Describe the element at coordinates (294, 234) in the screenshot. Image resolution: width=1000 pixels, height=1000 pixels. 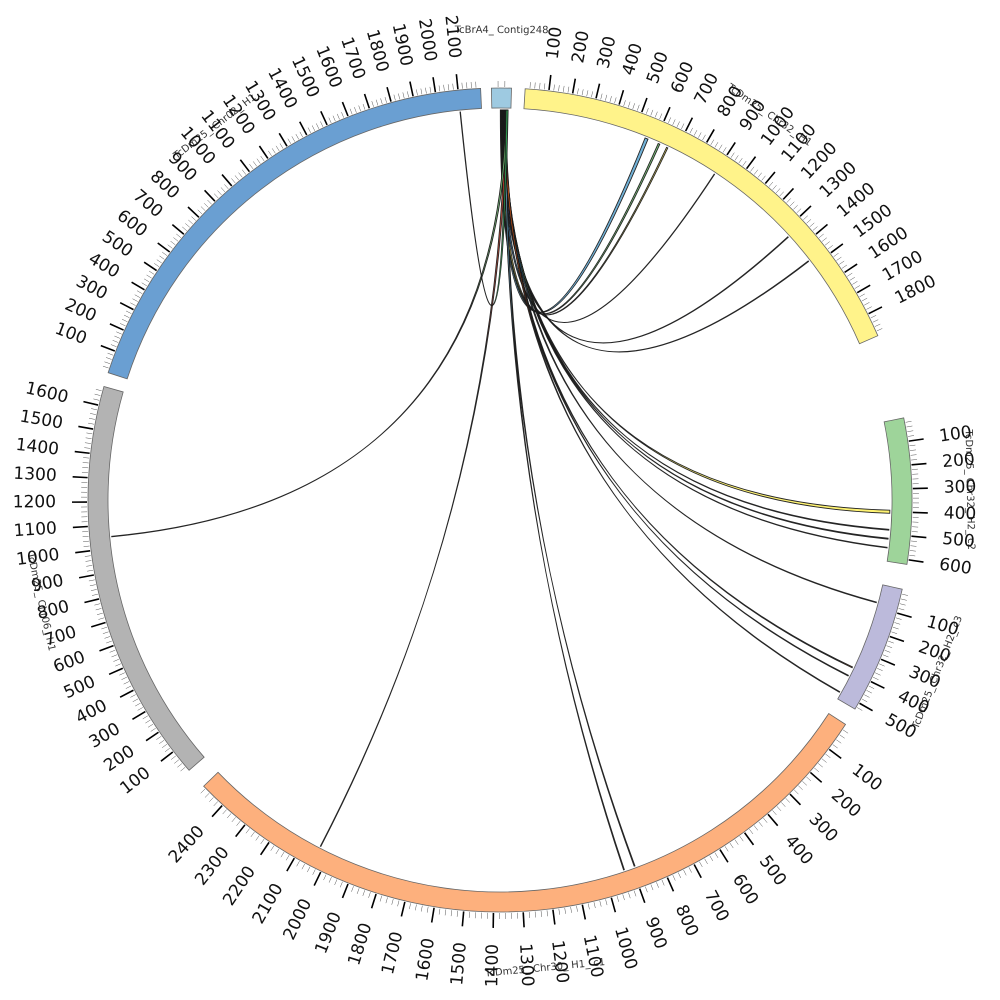
I see `chromosome-tcdm25-chr02-h1` at that location.